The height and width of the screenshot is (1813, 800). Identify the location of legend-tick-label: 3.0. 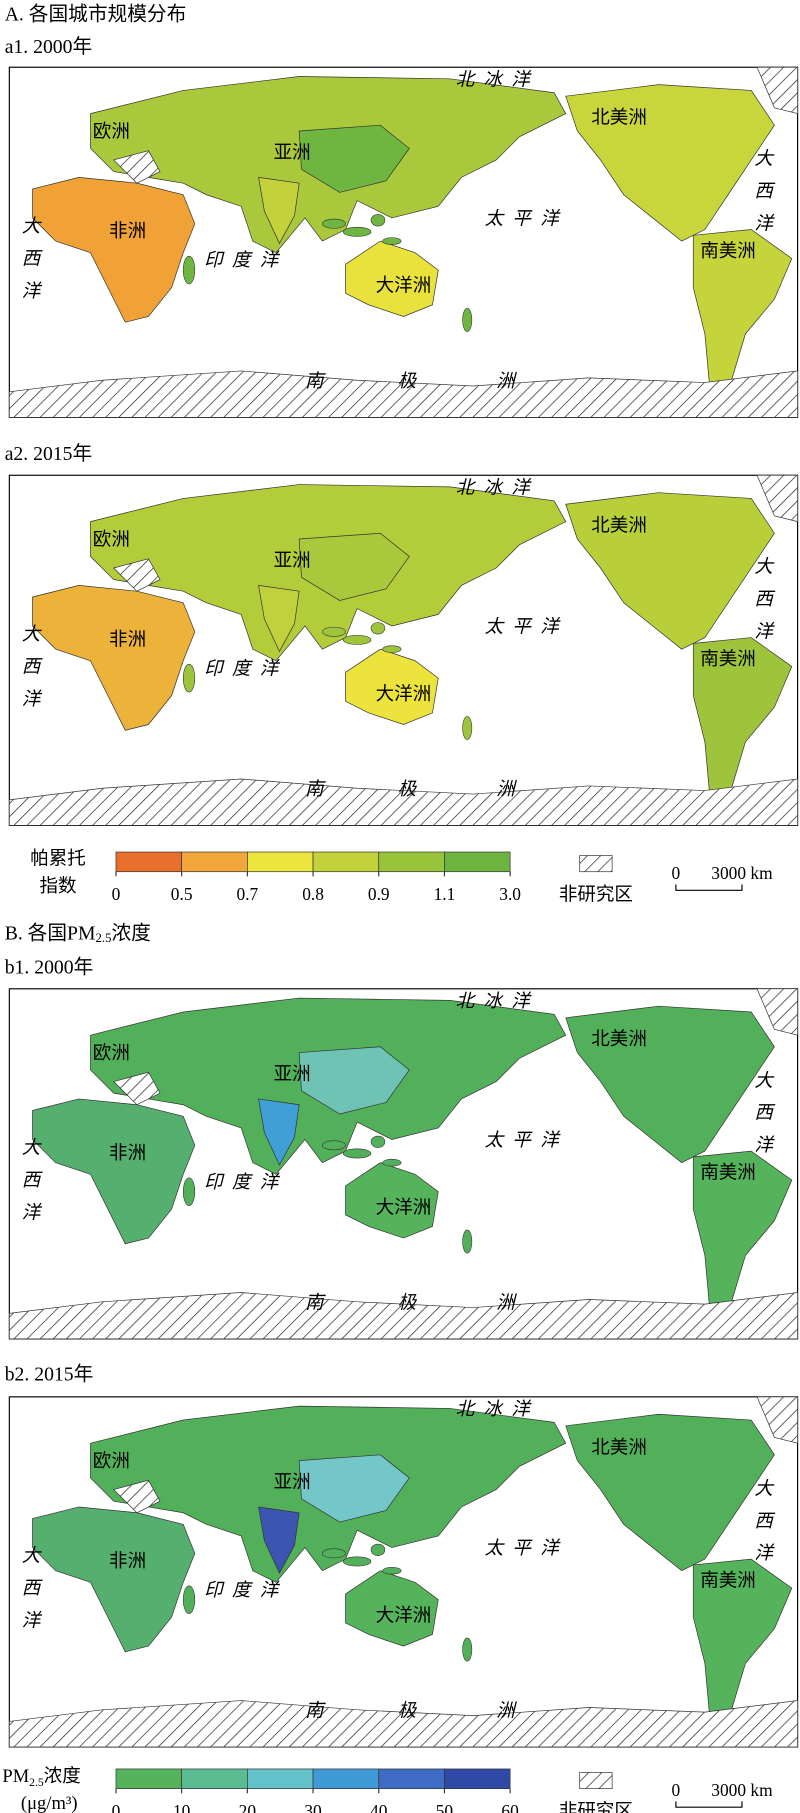
(510, 894).